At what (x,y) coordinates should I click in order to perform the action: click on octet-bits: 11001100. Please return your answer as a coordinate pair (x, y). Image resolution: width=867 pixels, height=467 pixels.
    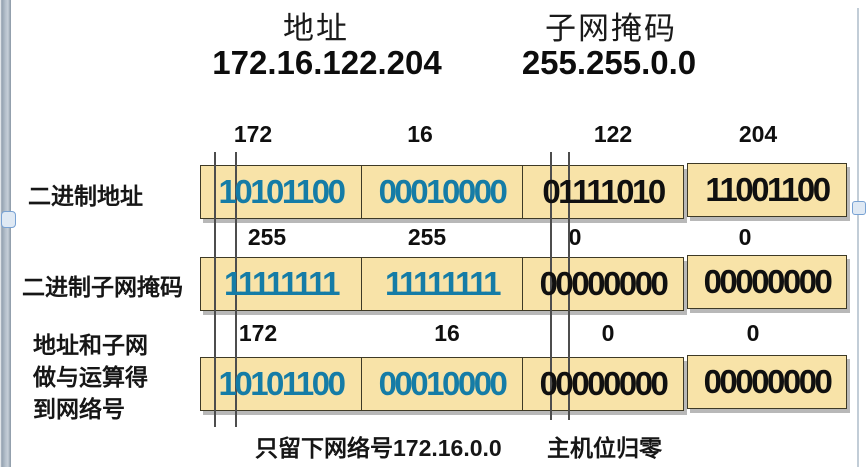
    Looking at the image, I should click on (768, 189).